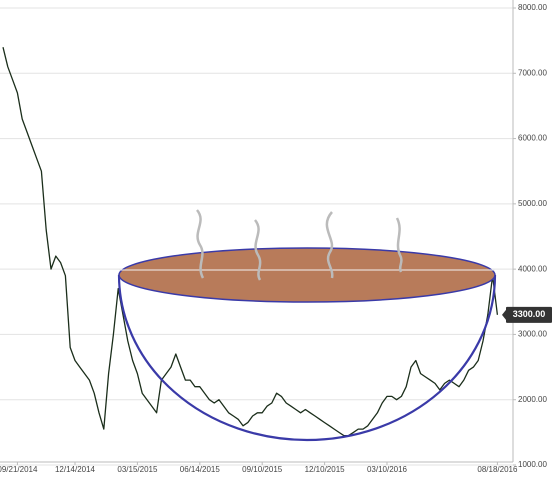 This screenshot has width=552, height=488. Describe the element at coordinates (325, 469) in the screenshot. I see `x-tick-label: 12/10/2015` at that location.